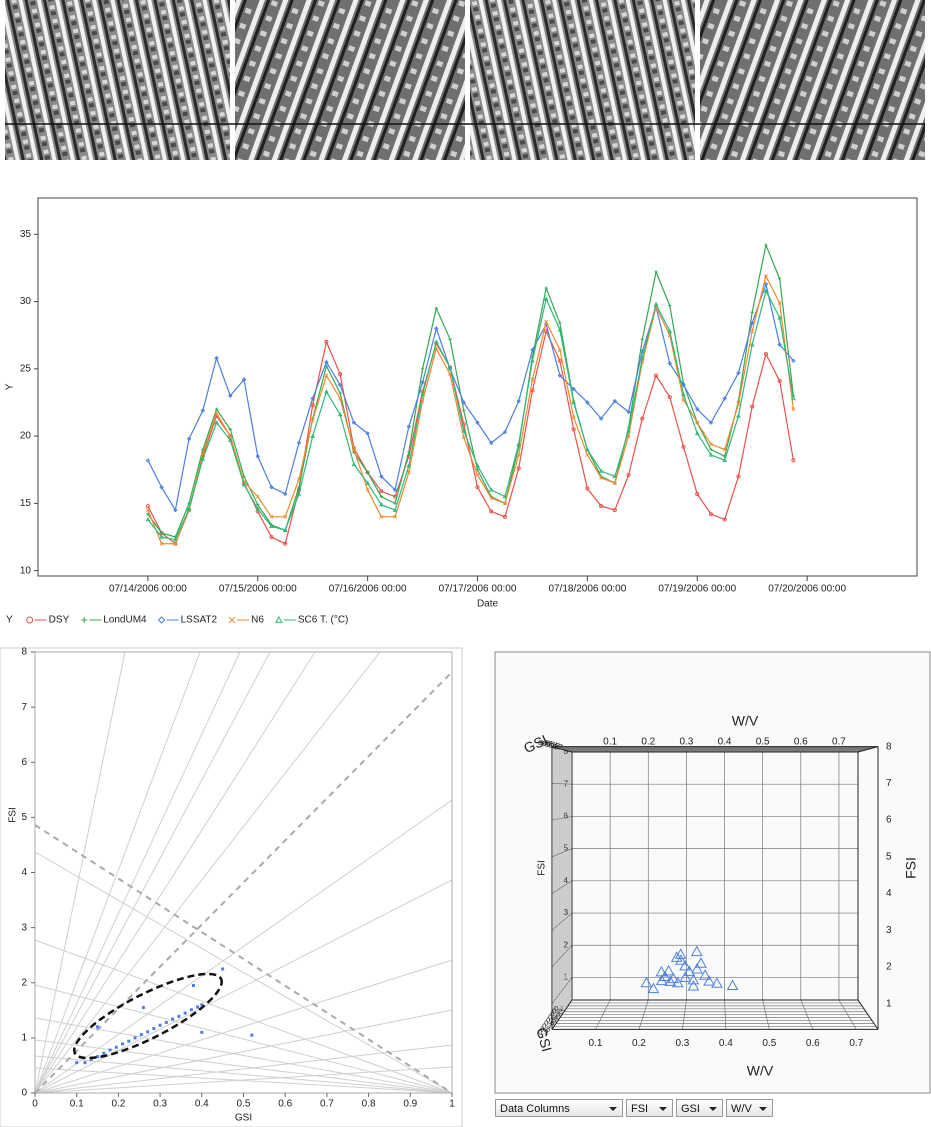 The height and width of the screenshot is (1127, 931). Describe the element at coordinates (77, 1104) in the screenshot. I see `x-tick-label: 0.1` at that location.